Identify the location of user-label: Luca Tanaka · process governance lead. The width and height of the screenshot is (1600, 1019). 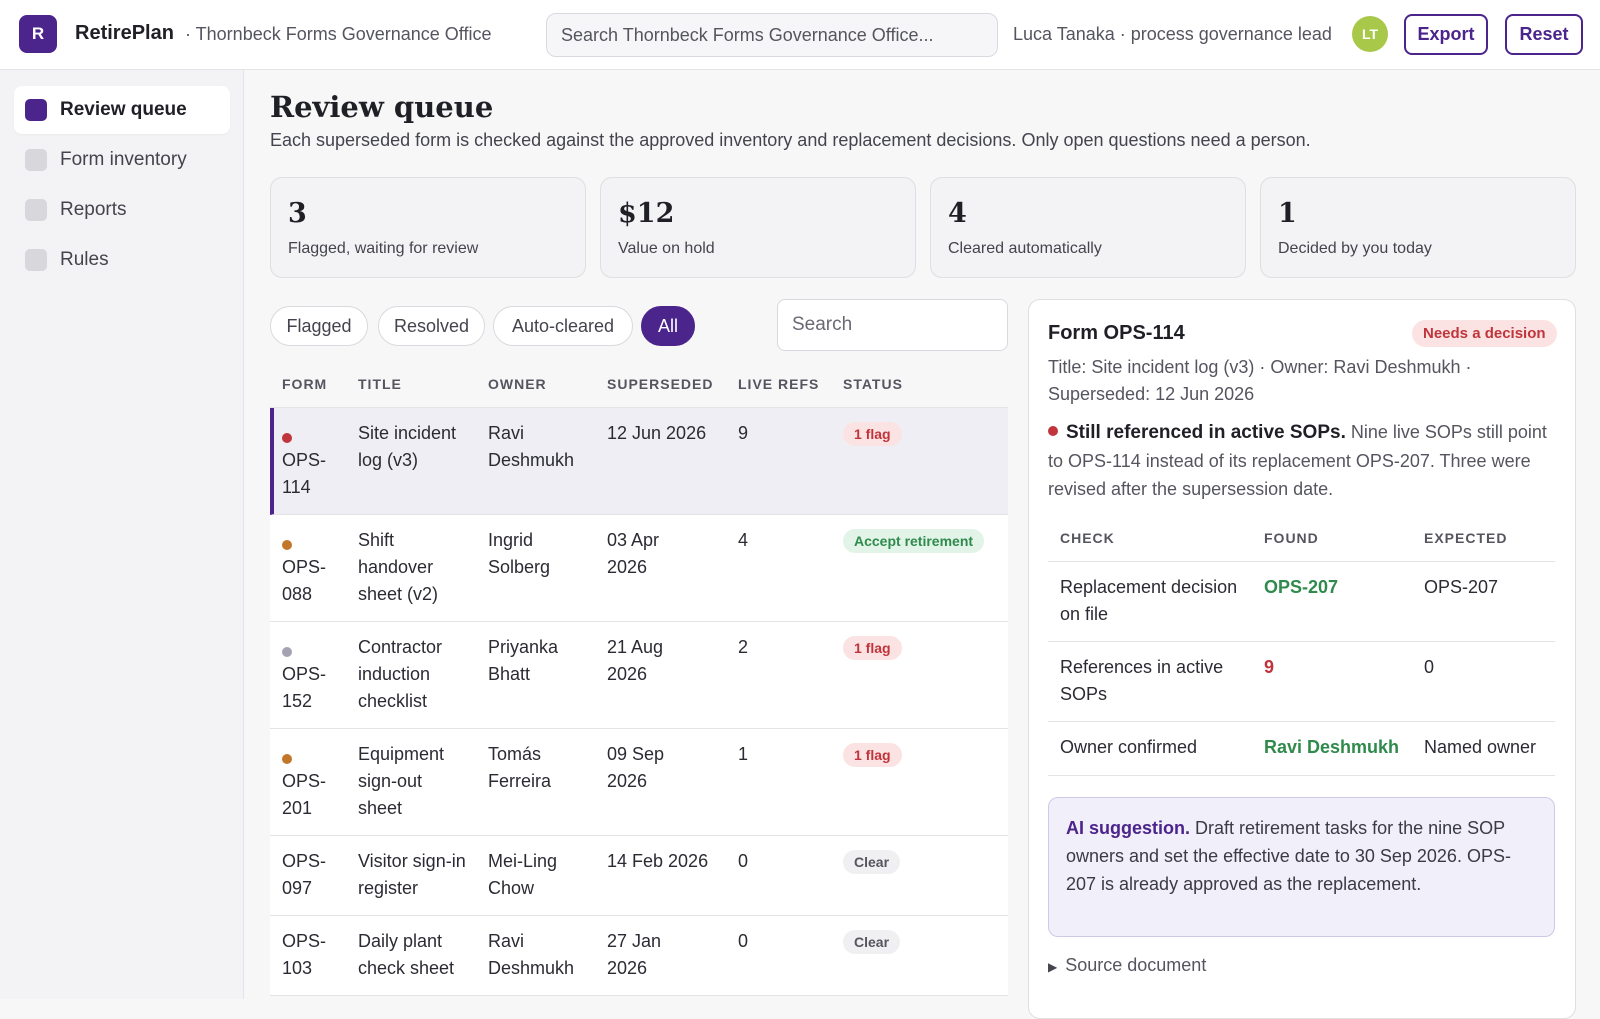
(1172, 34).